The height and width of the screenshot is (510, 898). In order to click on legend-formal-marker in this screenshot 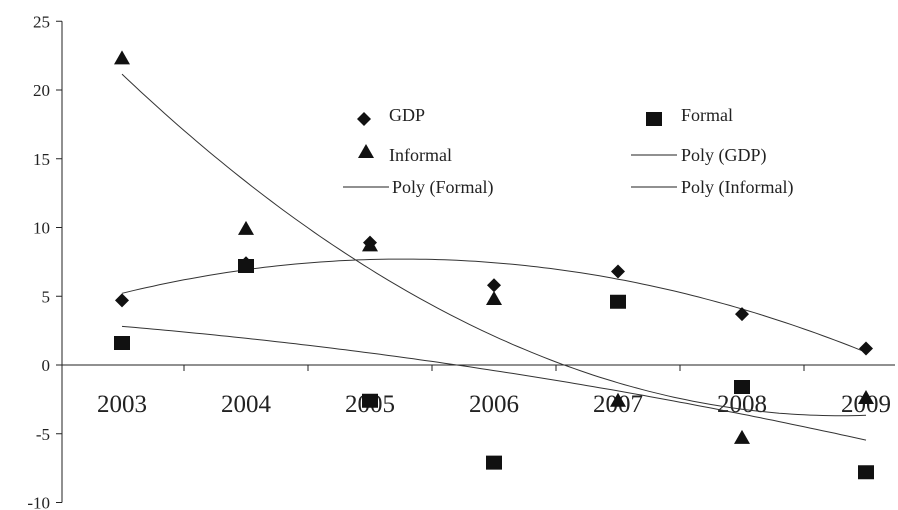, I will do `click(654, 119)`.